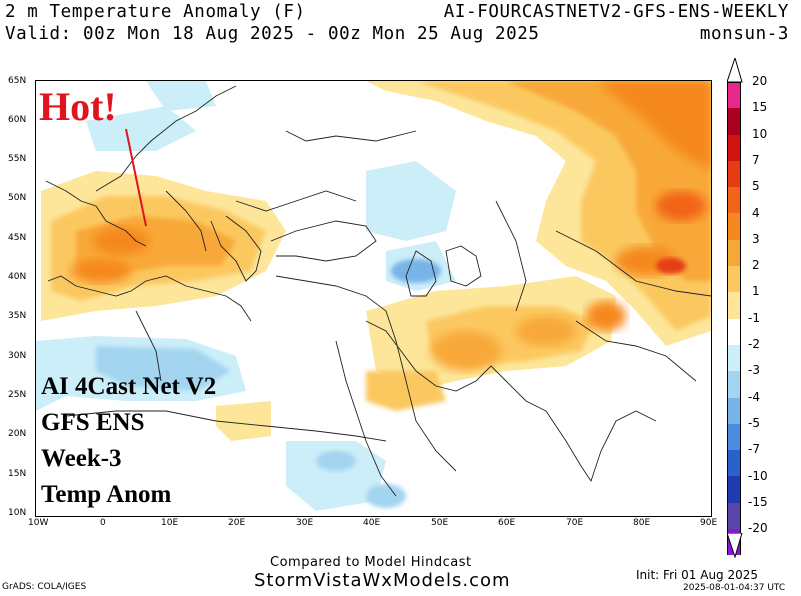  What do you see at coordinates (642, 523) in the screenshot?
I see `lon-label: 80E` at bounding box center [642, 523].